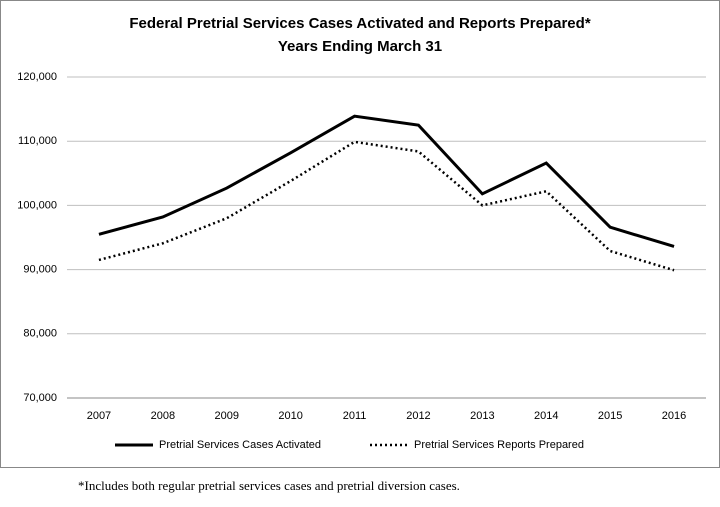  Describe the element at coordinates (355, 416) in the screenshot. I see `x-tick-label: 2011` at that location.